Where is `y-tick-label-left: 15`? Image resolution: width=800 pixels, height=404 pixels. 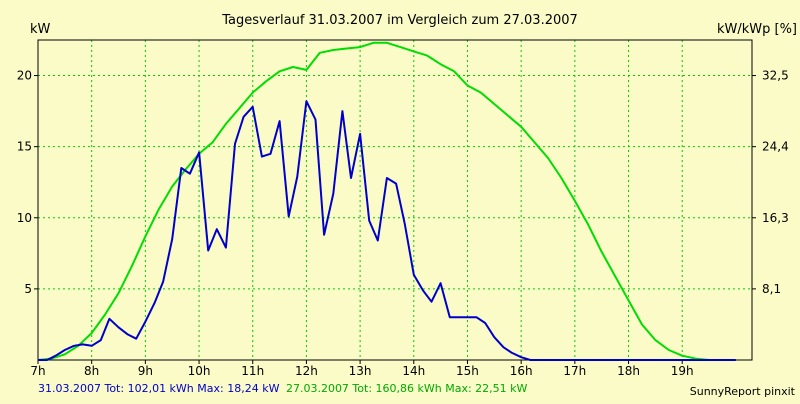
y-tick-label-left: 15 is located at coordinates (24, 147).